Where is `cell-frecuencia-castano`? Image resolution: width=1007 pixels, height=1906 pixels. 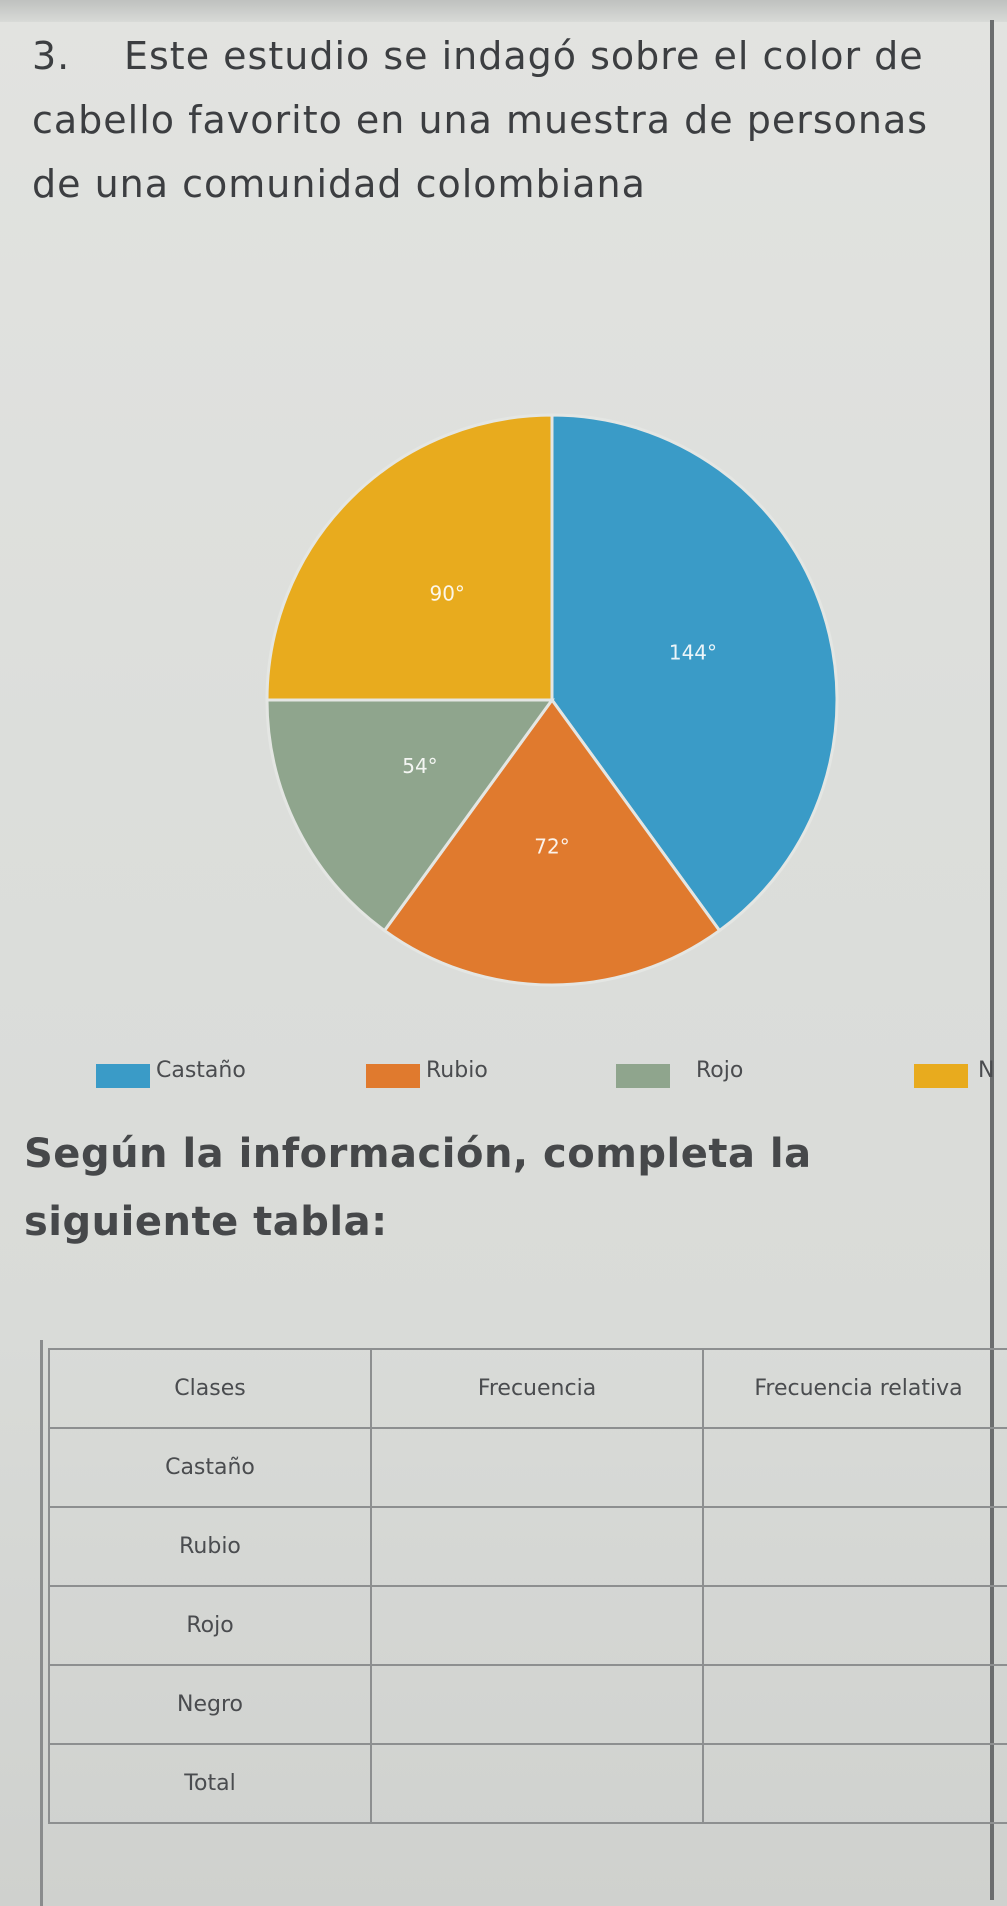
cell-frecuencia-castano is located at coordinates (537, 1467).